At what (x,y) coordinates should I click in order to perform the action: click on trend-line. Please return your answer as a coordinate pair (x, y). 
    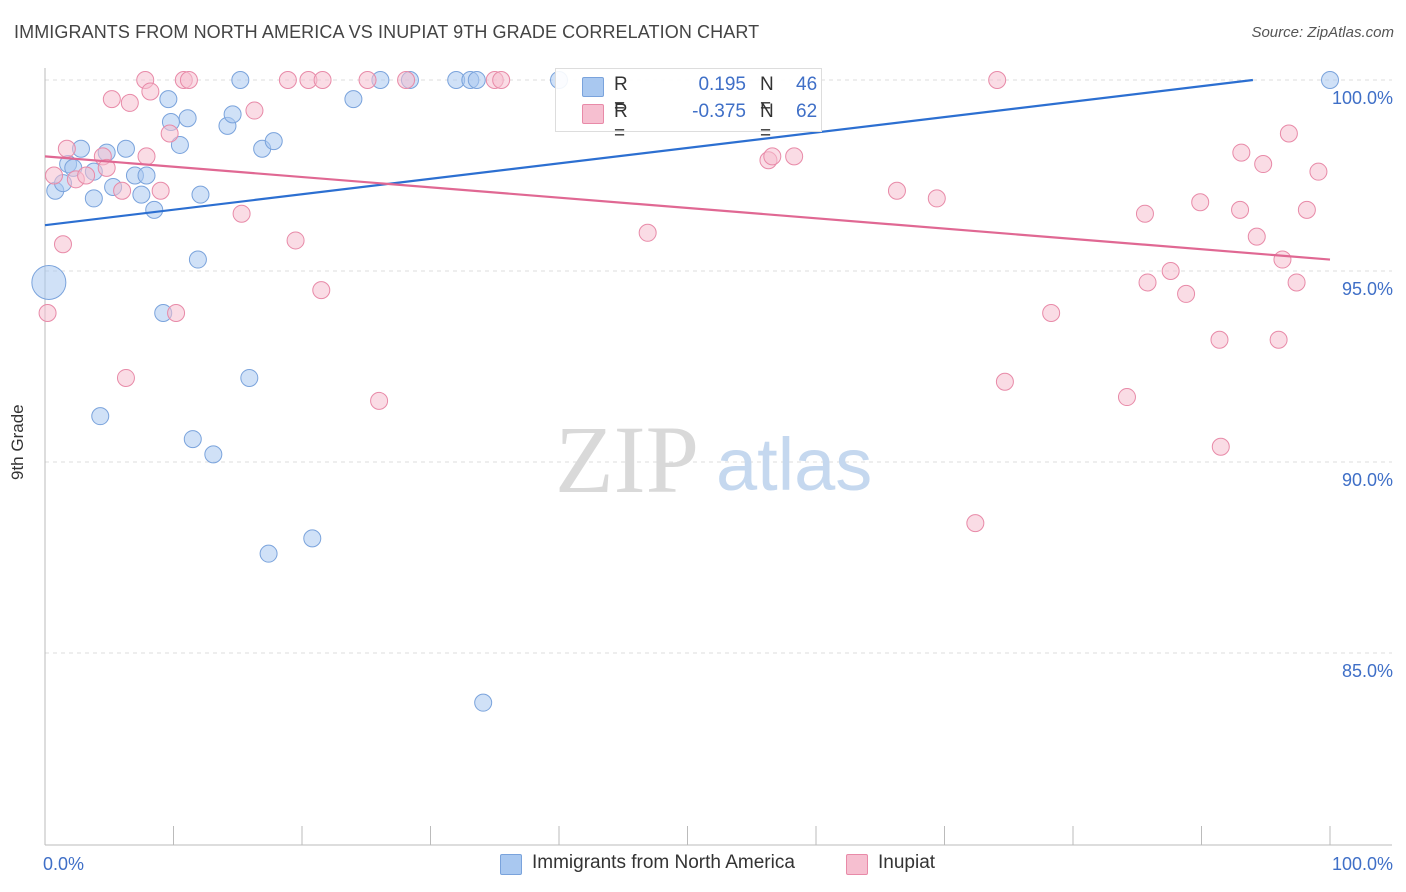
    Looking at the image, I should click on (649, 152).